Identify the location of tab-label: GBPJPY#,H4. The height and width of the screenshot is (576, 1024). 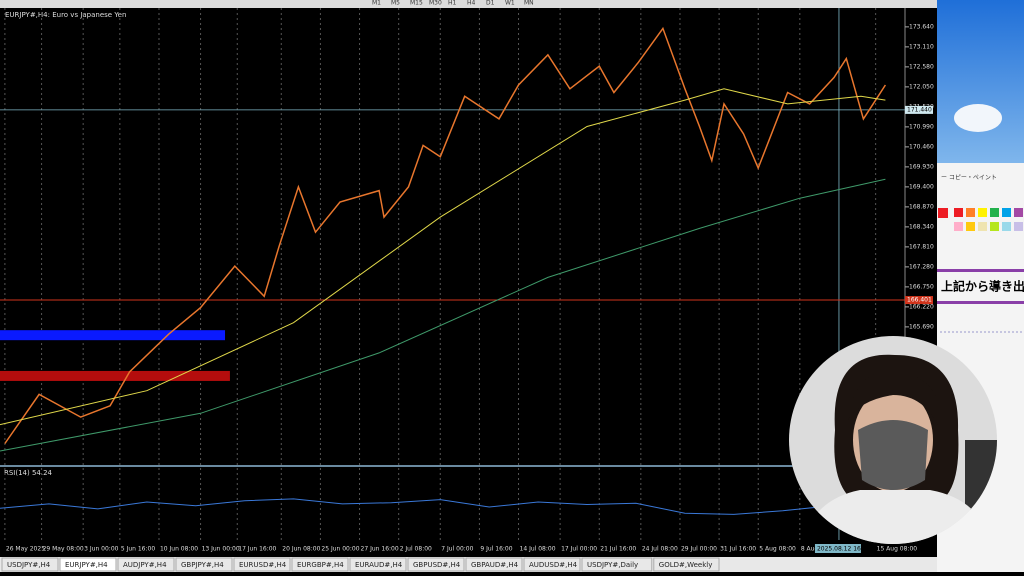
(202, 565).